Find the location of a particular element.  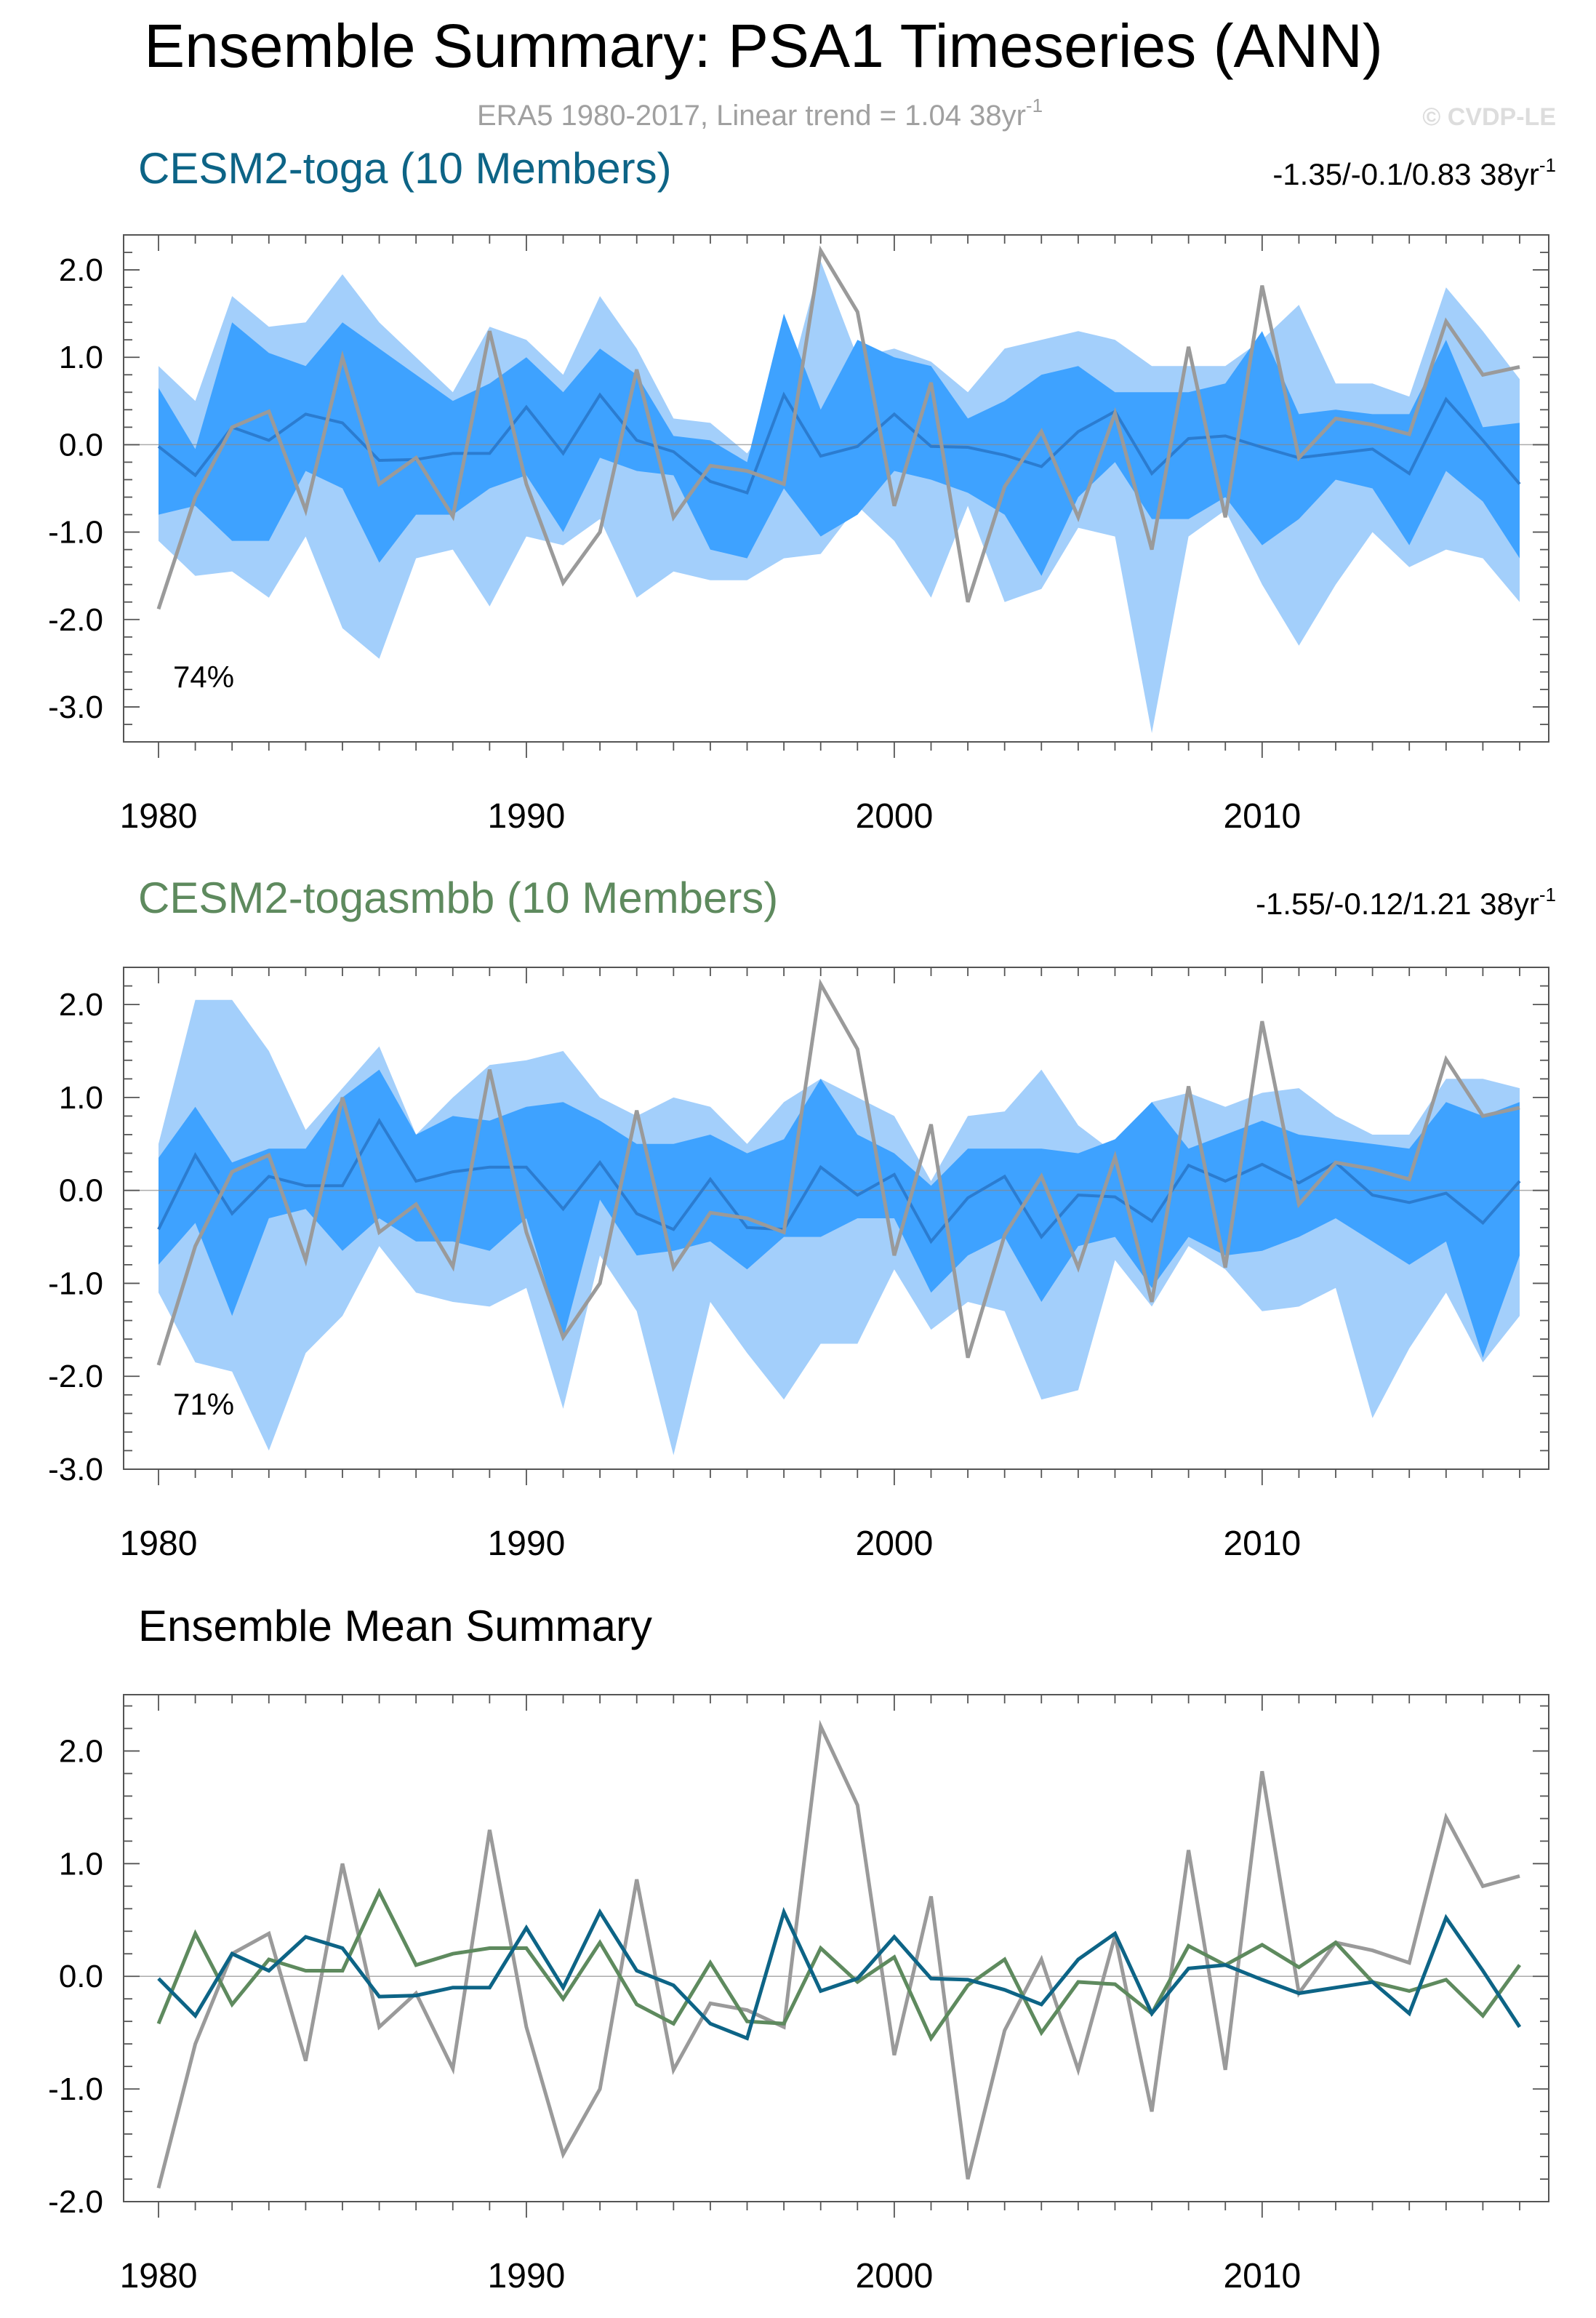

figure-title: Ensemble Summary: PSA1 Timeseries (ANN) is located at coordinates (764, 46).